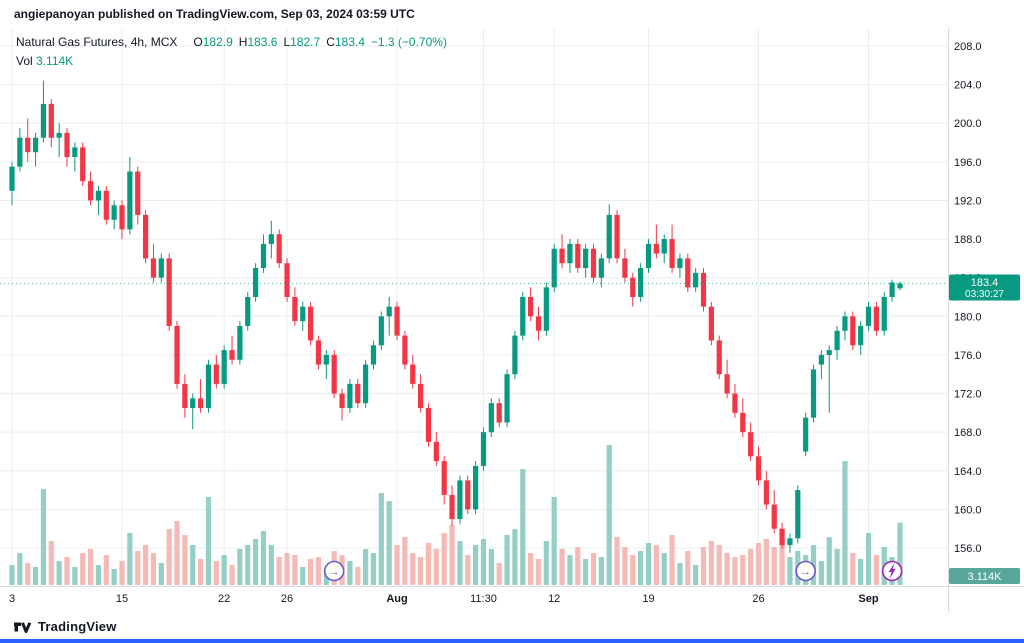 The image size is (1024, 643). I want to click on footer-bar: TradingView, so click(512, 626).